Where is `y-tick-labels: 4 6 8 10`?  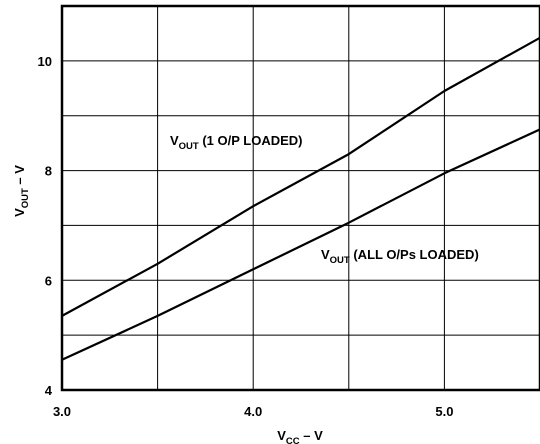 y-tick-labels: 4 6 8 10 is located at coordinates (45, 226).